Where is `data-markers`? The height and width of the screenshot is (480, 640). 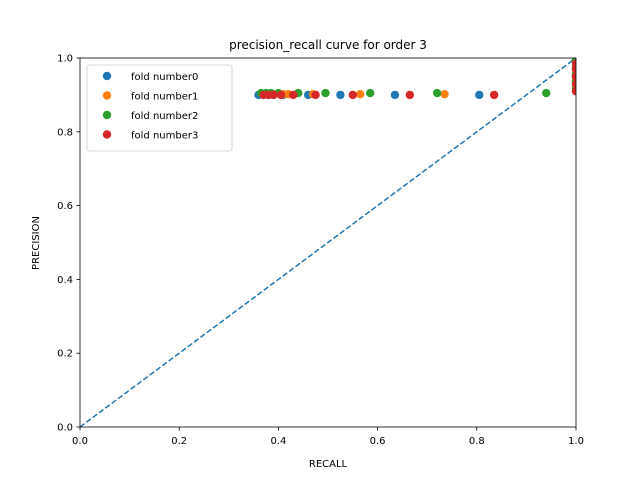
data-markers is located at coordinates (415, 79).